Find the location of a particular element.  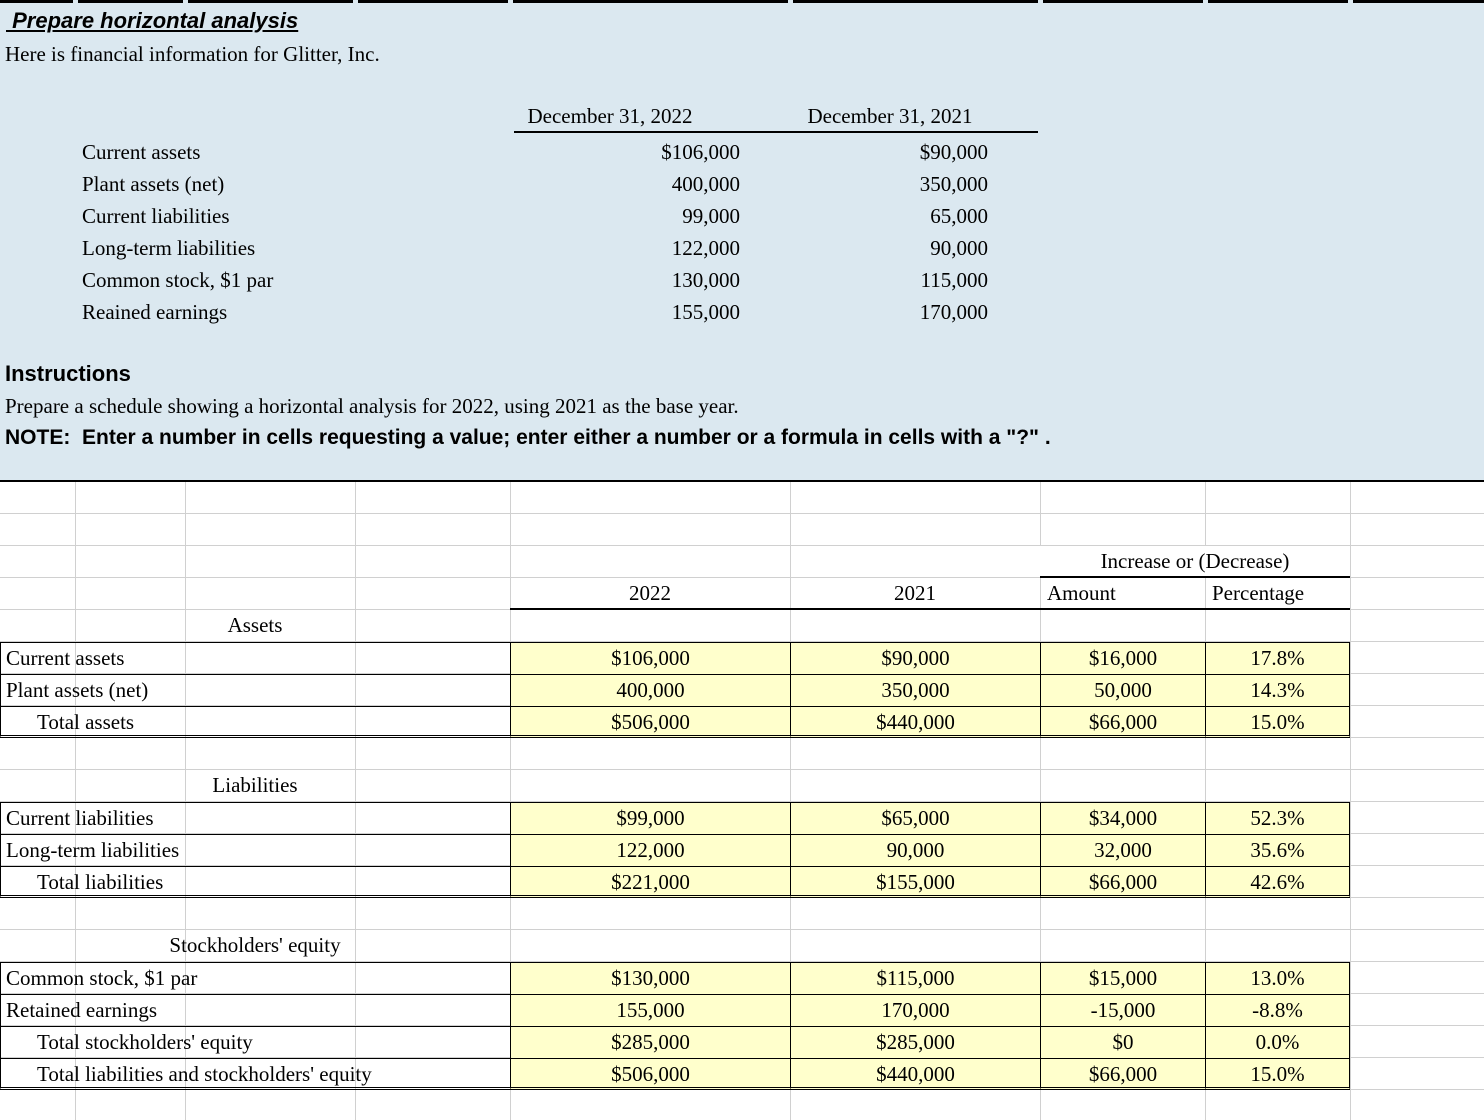

info-value-2021: 115,000 is located at coordinates (954, 280).